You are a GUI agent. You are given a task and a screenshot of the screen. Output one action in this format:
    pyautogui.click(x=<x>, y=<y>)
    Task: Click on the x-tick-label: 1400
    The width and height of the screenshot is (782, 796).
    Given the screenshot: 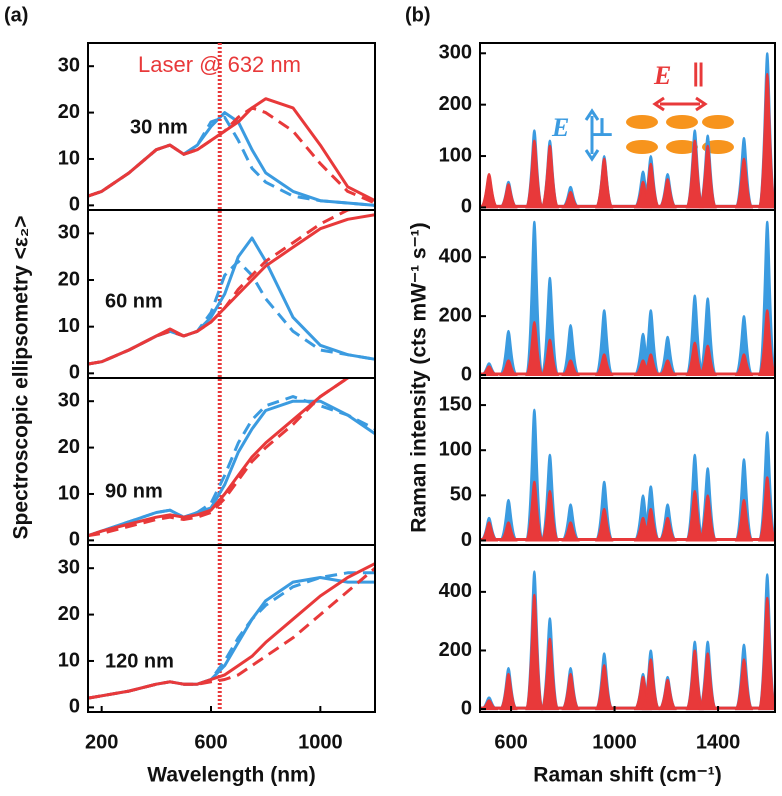 What is the action you would take?
    pyautogui.click(x=718, y=742)
    